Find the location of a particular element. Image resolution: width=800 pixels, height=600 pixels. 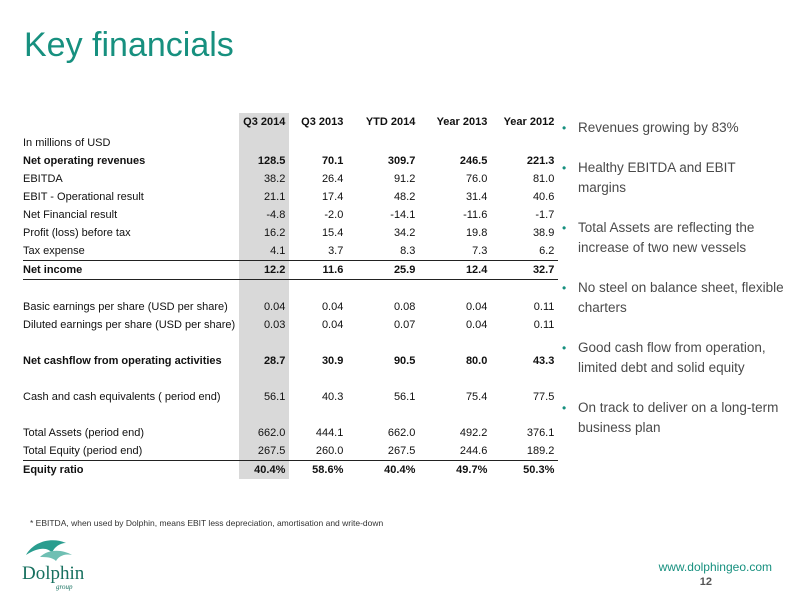

row-label: Tax expense is located at coordinates (131, 251).